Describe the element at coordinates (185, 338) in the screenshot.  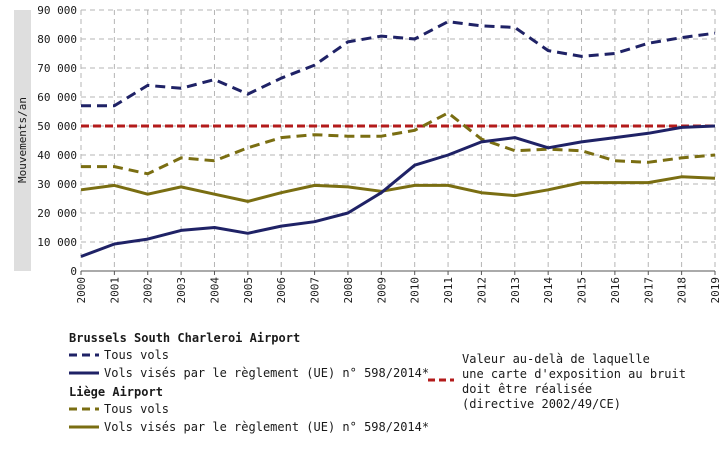
I see `legend-group-title-bsca: Brussels South Charleroi Airport` at that location.